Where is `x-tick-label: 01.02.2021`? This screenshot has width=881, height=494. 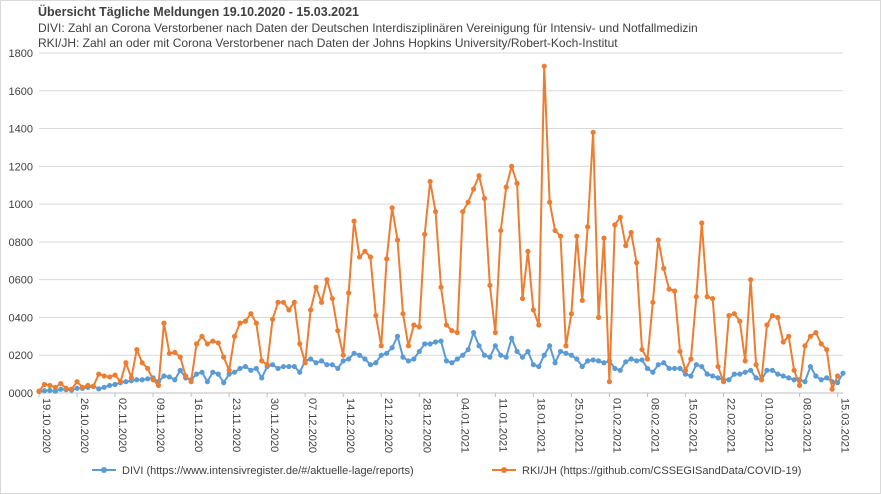
x-tick-label: 01.02.2021 is located at coordinates (616, 425).